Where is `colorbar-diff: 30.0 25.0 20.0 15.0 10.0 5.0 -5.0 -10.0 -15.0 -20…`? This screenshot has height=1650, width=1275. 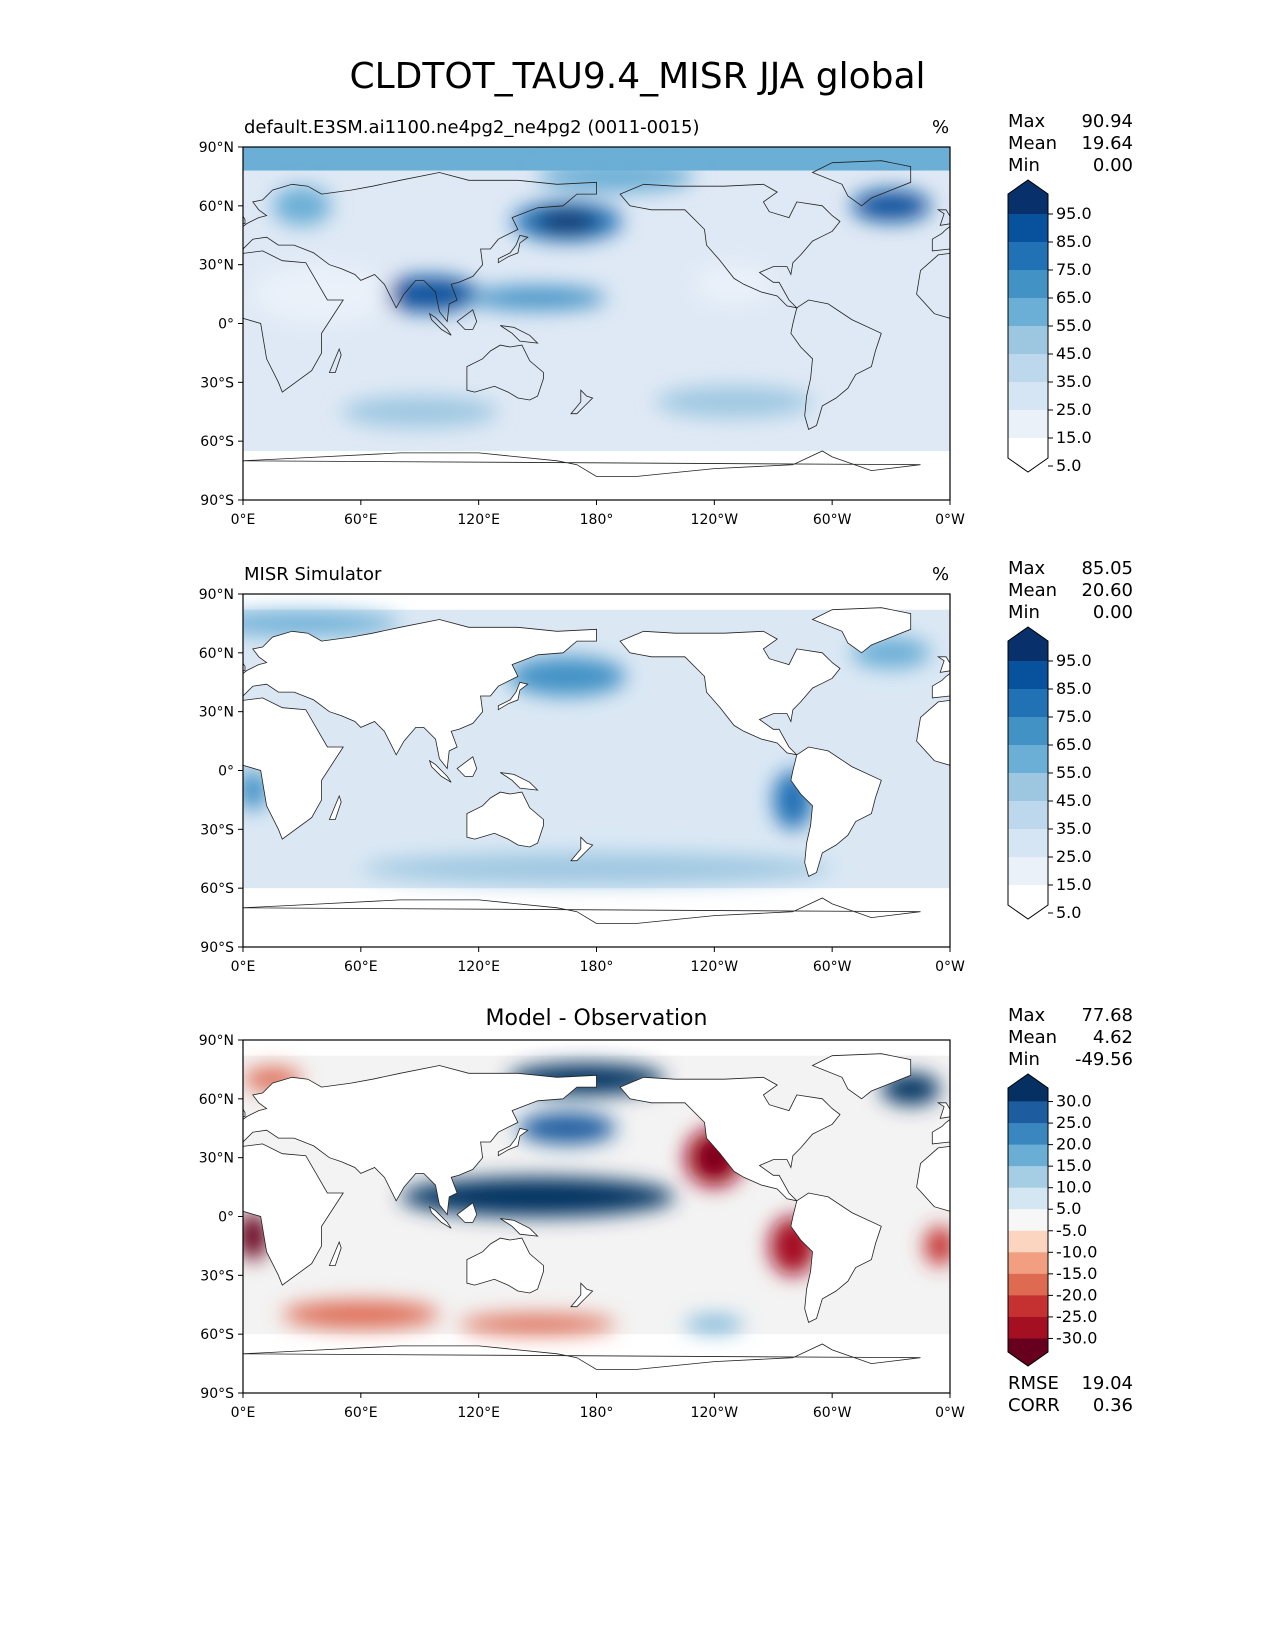
colorbar-diff: 30.0 25.0 20.0 15.0 10.0 5.0 -5.0 -10.0 -15.0 -20… is located at coordinates (1052, 1220).